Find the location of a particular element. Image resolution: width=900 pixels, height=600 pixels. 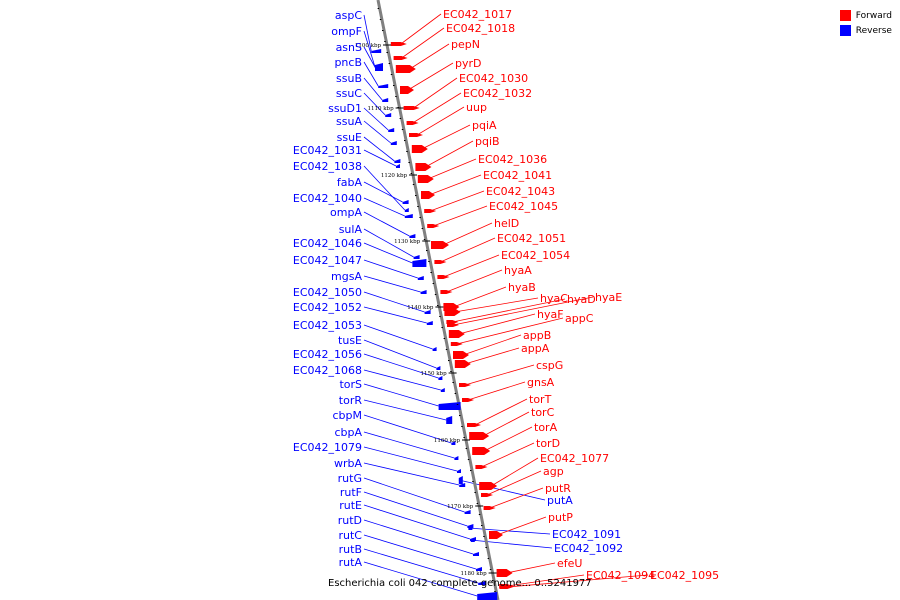

reverse-gene-label: cbpA is located at coordinates (348, 432).